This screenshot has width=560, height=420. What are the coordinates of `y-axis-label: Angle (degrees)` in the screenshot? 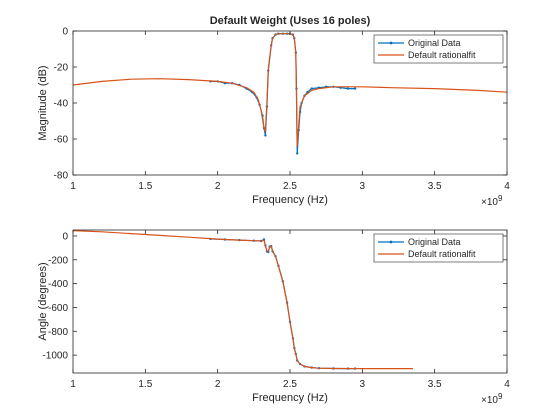 It's located at (43, 301).